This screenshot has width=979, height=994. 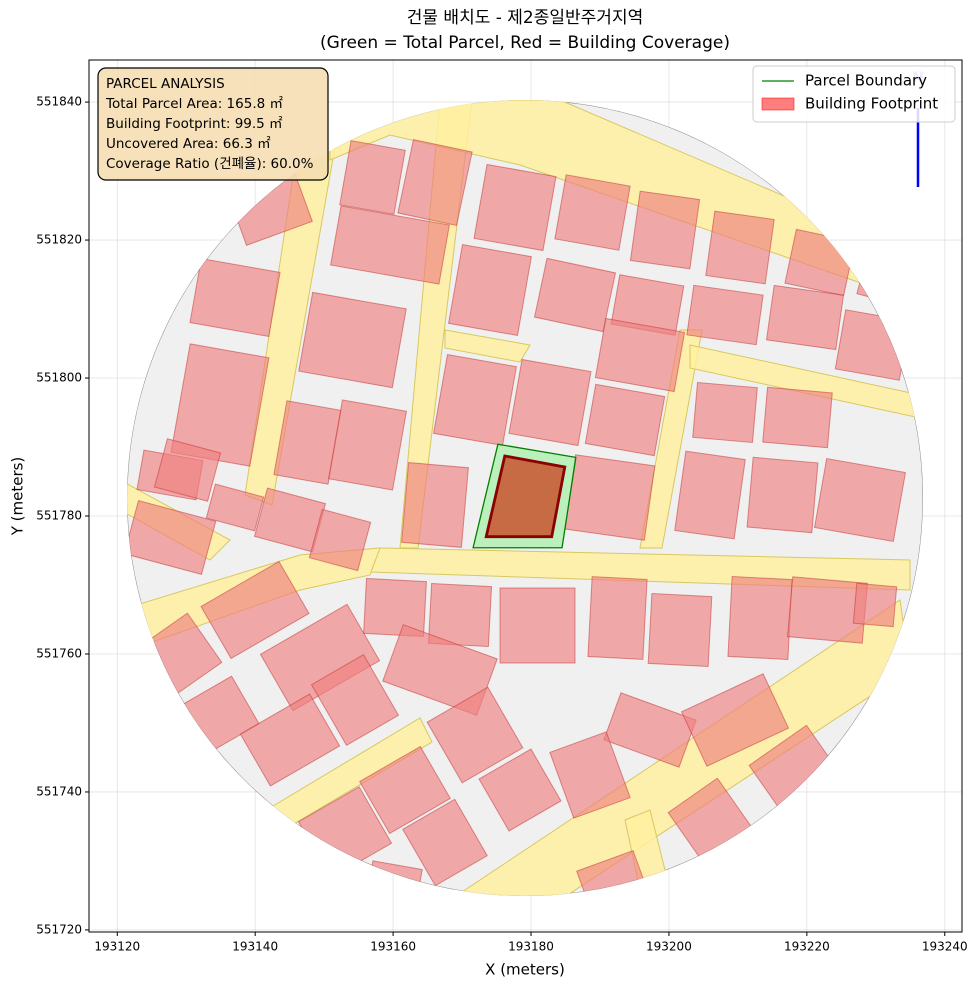 I want to click on annotation-line: PARCEL ANALYSIS, so click(x=165, y=84).